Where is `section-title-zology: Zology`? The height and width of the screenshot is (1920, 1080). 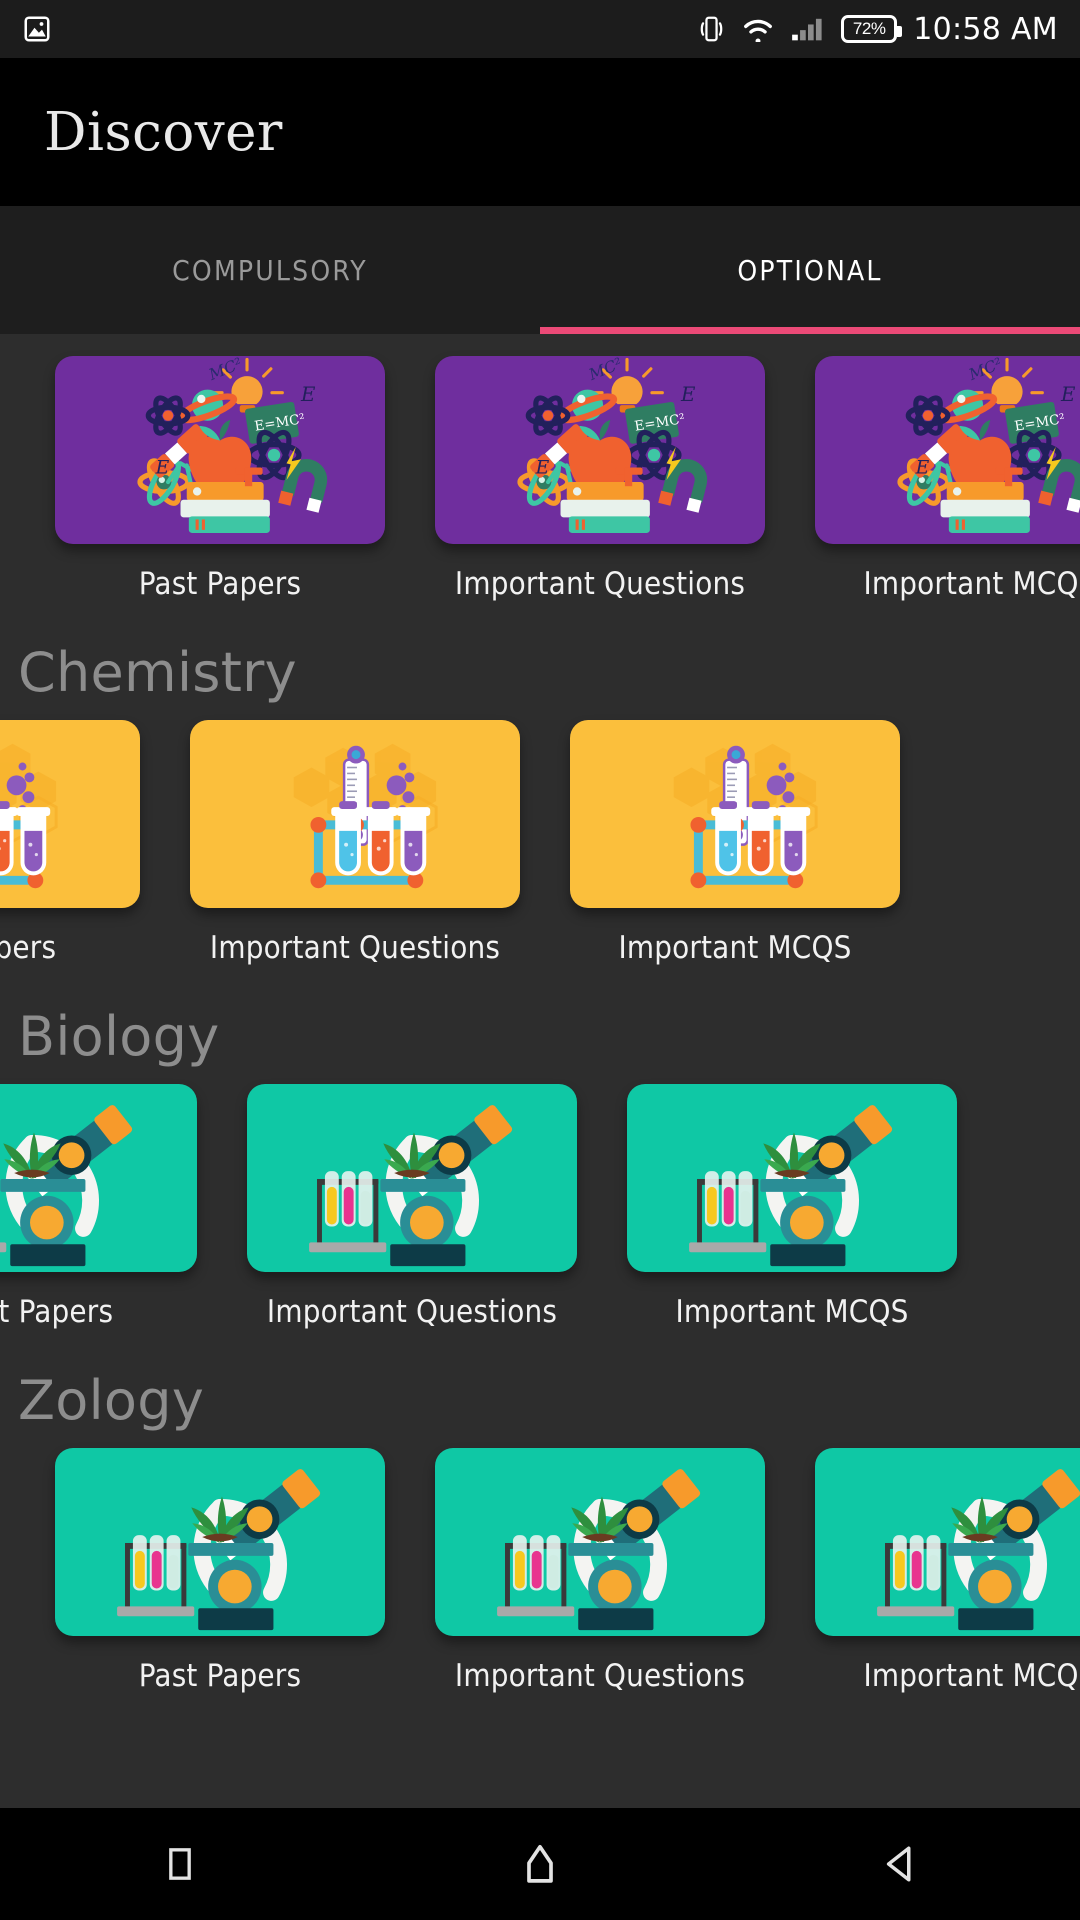 section-title-zology: Zology is located at coordinates (111, 1400).